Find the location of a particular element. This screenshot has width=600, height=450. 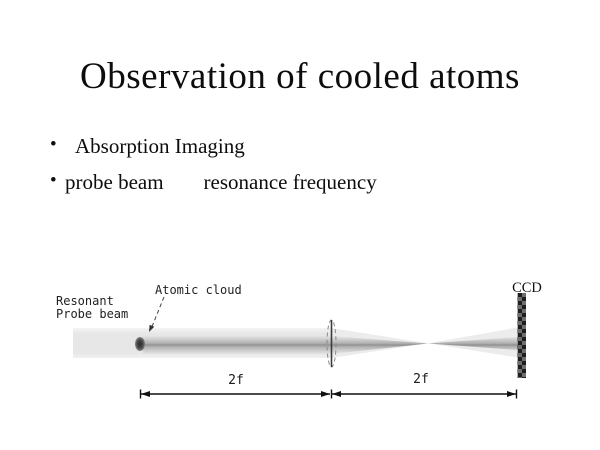

absorption-shadow-band is located at coordinates (237, 345).